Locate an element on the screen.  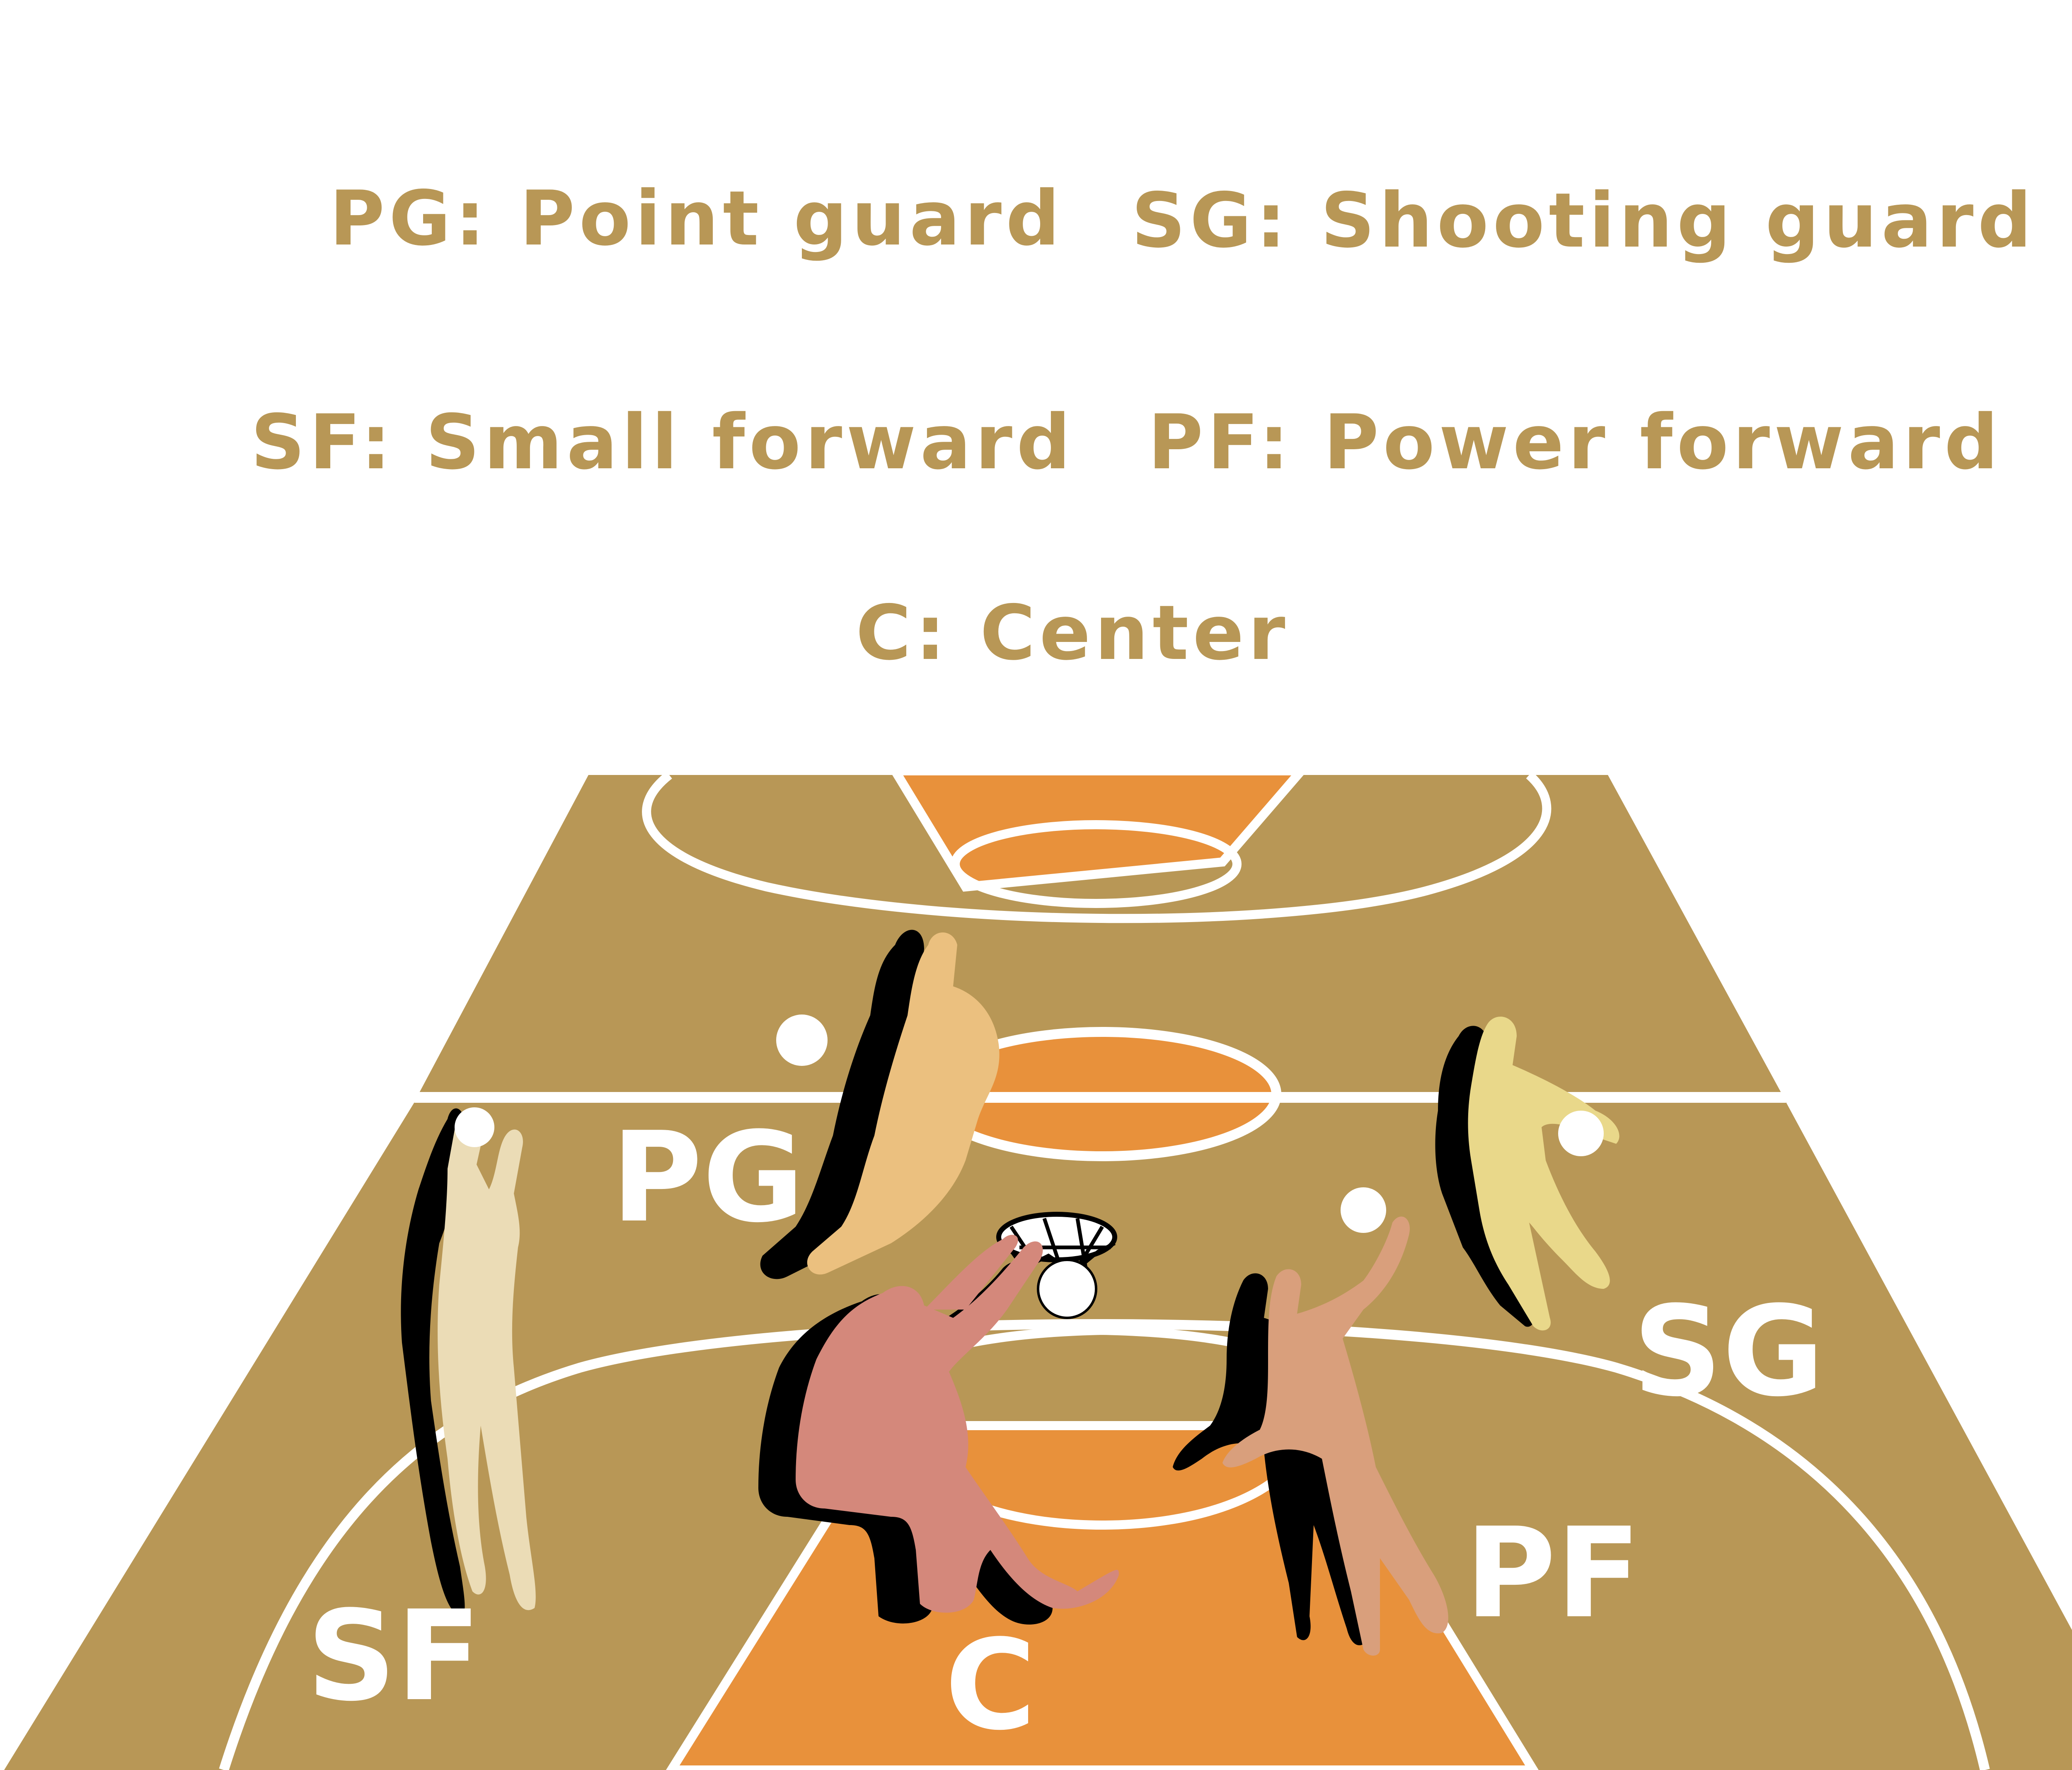
legend-pf: PF: Power forward is located at coordinates (1575, 442).